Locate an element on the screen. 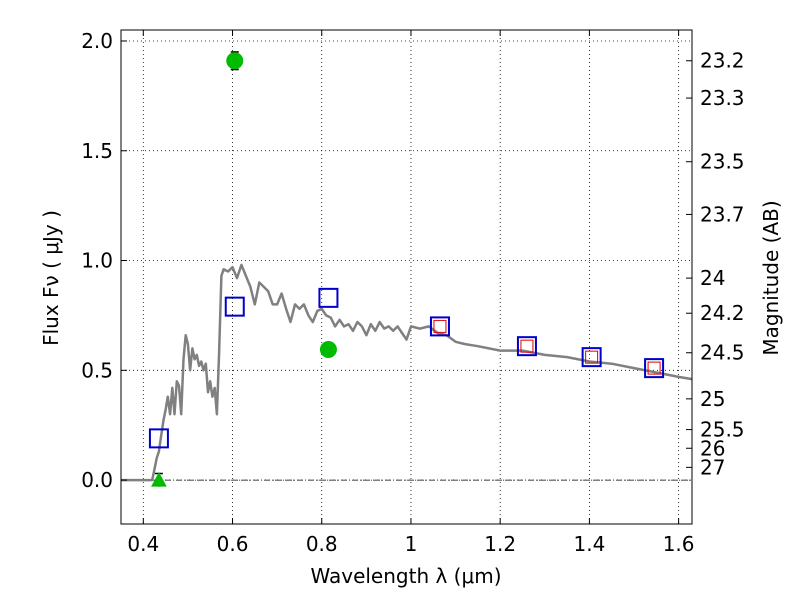 Image resolution: width=800 pixels, height=600 pixels. right-tick-label: 23.7 is located at coordinates (722, 214).